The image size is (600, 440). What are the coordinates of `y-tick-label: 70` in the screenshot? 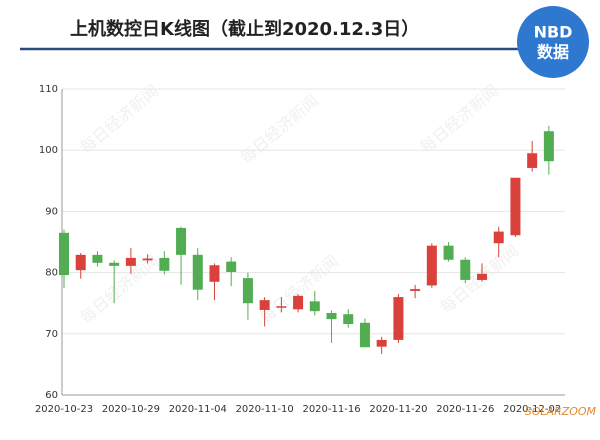 It's located at (51, 334).